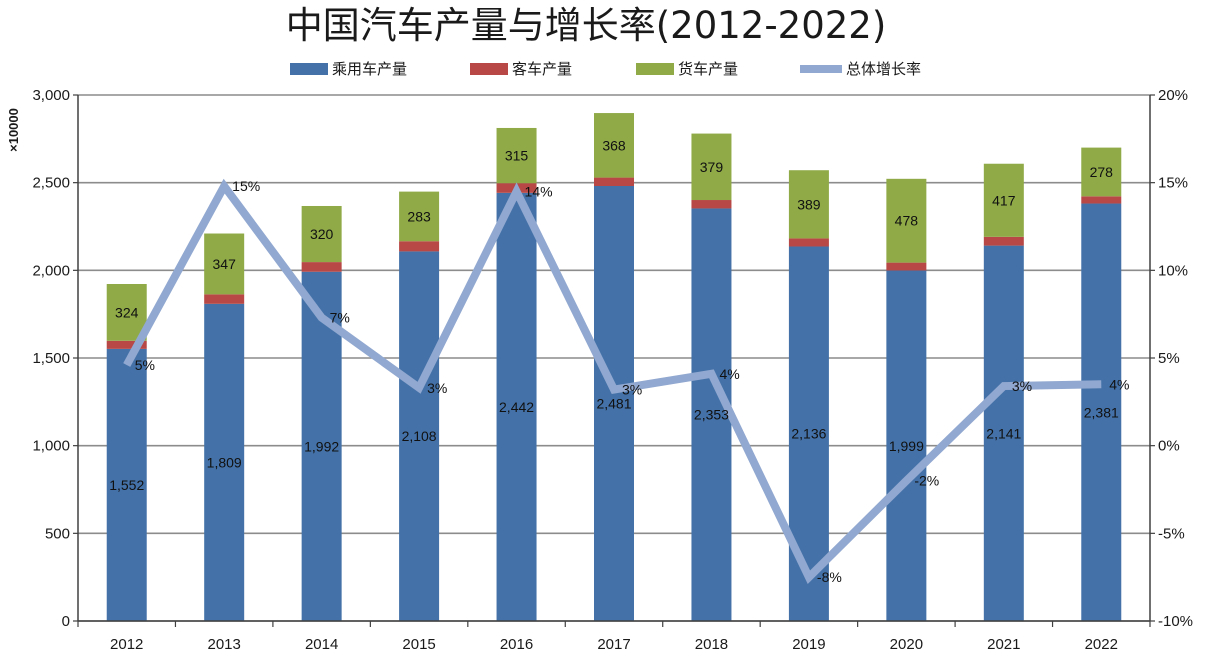 The height and width of the screenshot is (660, 1212). What do you see at coordinates (829, 577) in the screenshot?
I see `growth-value-label: -8%` at bounding box center [829, 577].